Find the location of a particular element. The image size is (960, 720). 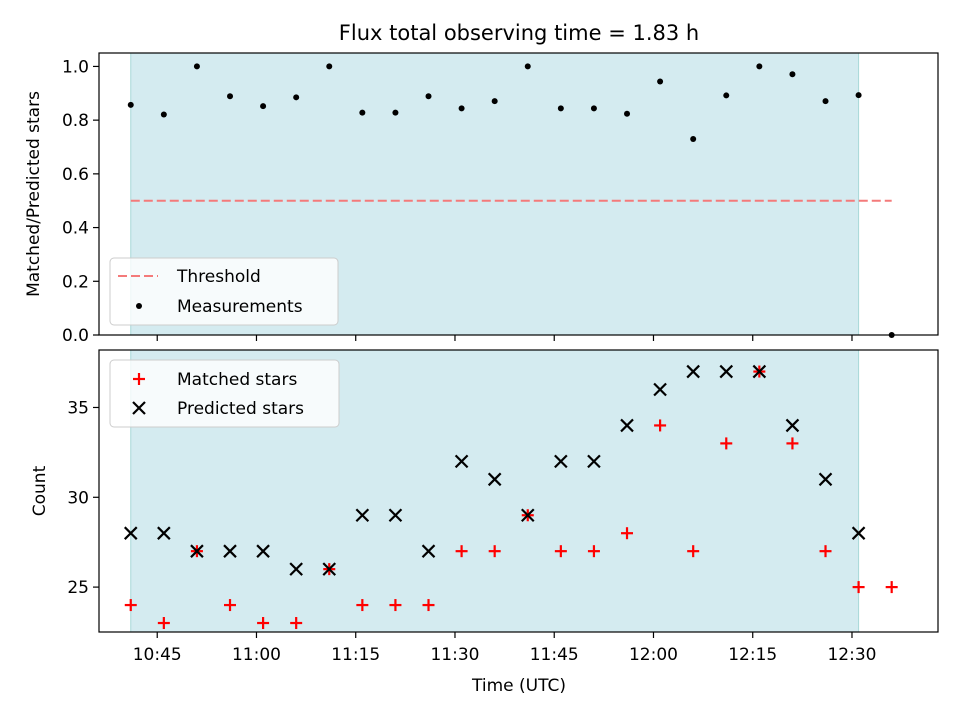

bottom-xtick-label-6: 12:15 is located at coordinates (752, 655).